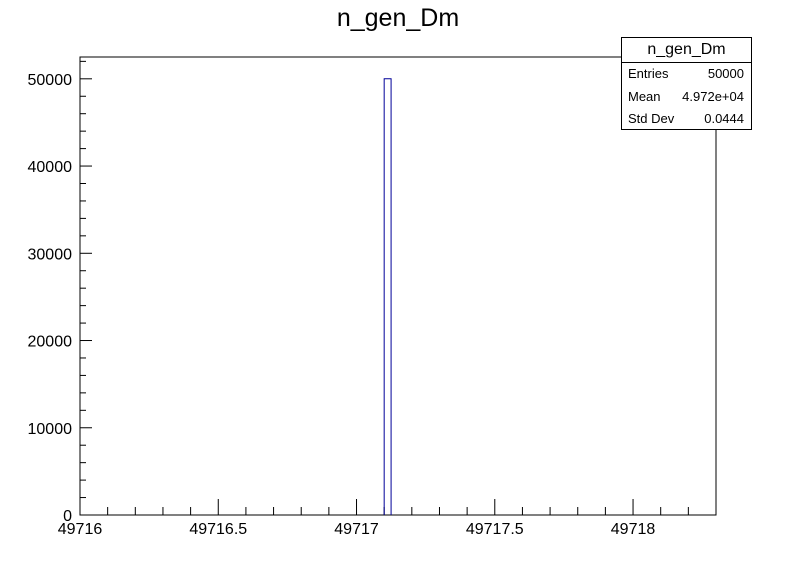  I want to click on y-tick-label: 10000, so click(50, 429).